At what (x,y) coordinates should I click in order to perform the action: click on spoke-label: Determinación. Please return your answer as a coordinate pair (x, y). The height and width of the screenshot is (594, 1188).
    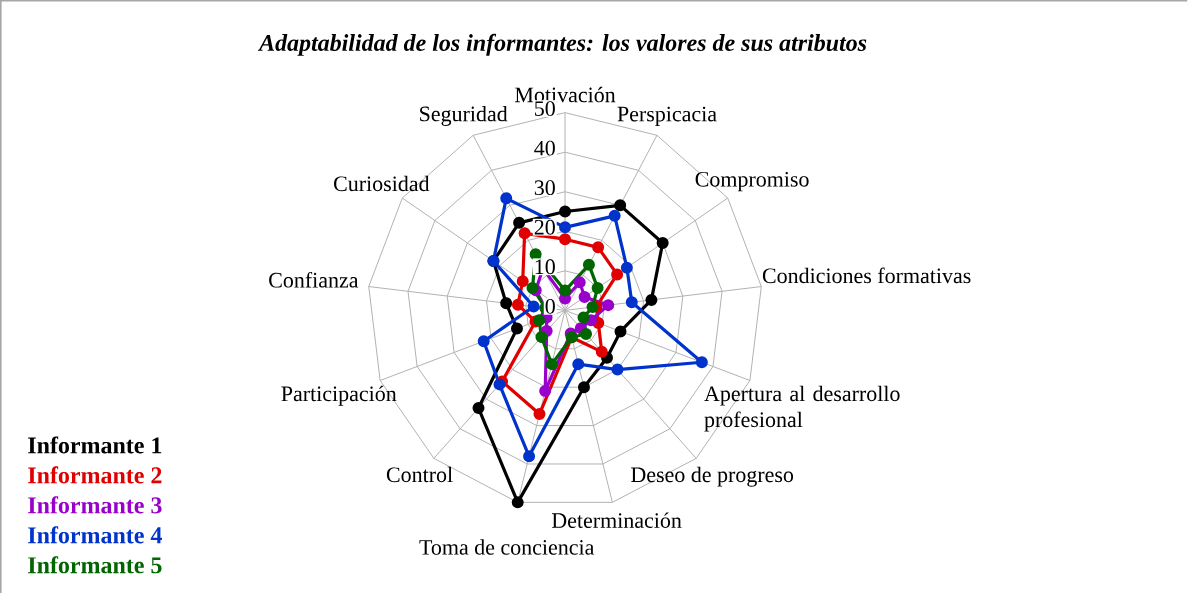
    Looking at the image, I should click on (616, 520).